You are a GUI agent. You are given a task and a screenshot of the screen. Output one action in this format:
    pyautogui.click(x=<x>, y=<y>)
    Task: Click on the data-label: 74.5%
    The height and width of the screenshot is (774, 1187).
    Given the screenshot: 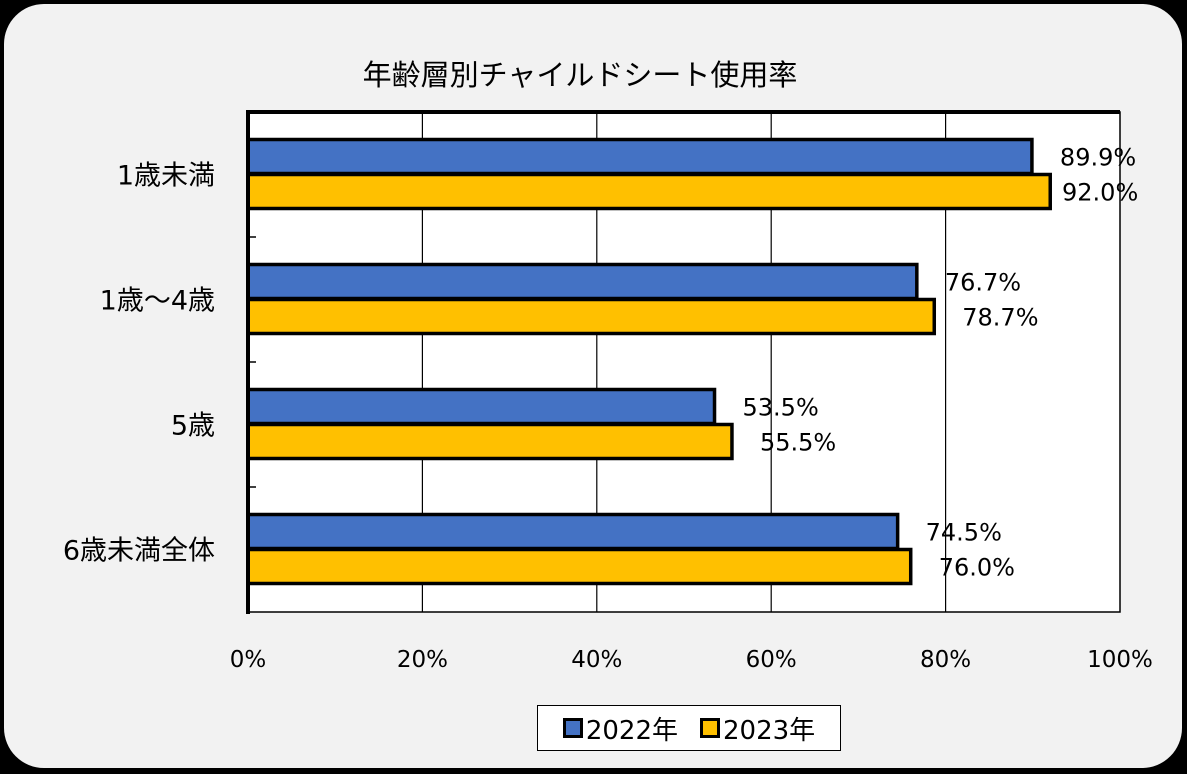 What is the action you would take?
    pyautogui.click(x=964, y=533)
    